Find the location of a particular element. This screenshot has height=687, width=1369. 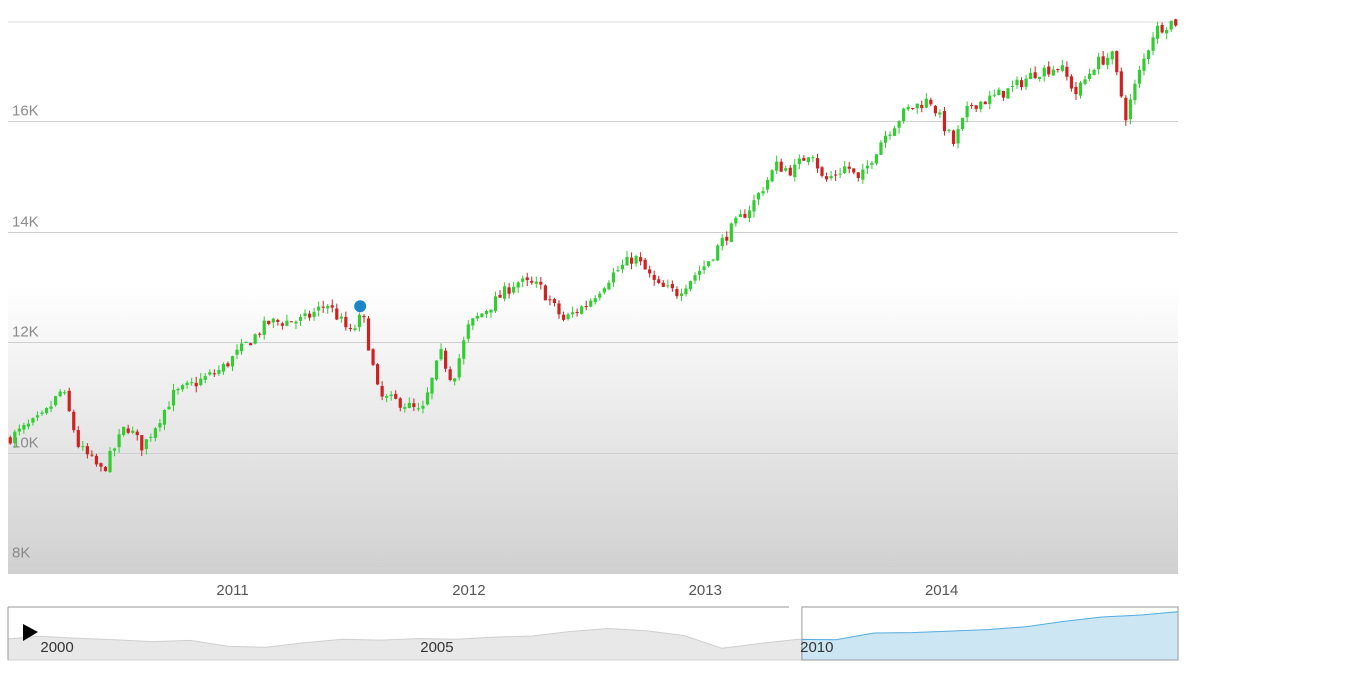

play-button is located at coordinates (30, 632).